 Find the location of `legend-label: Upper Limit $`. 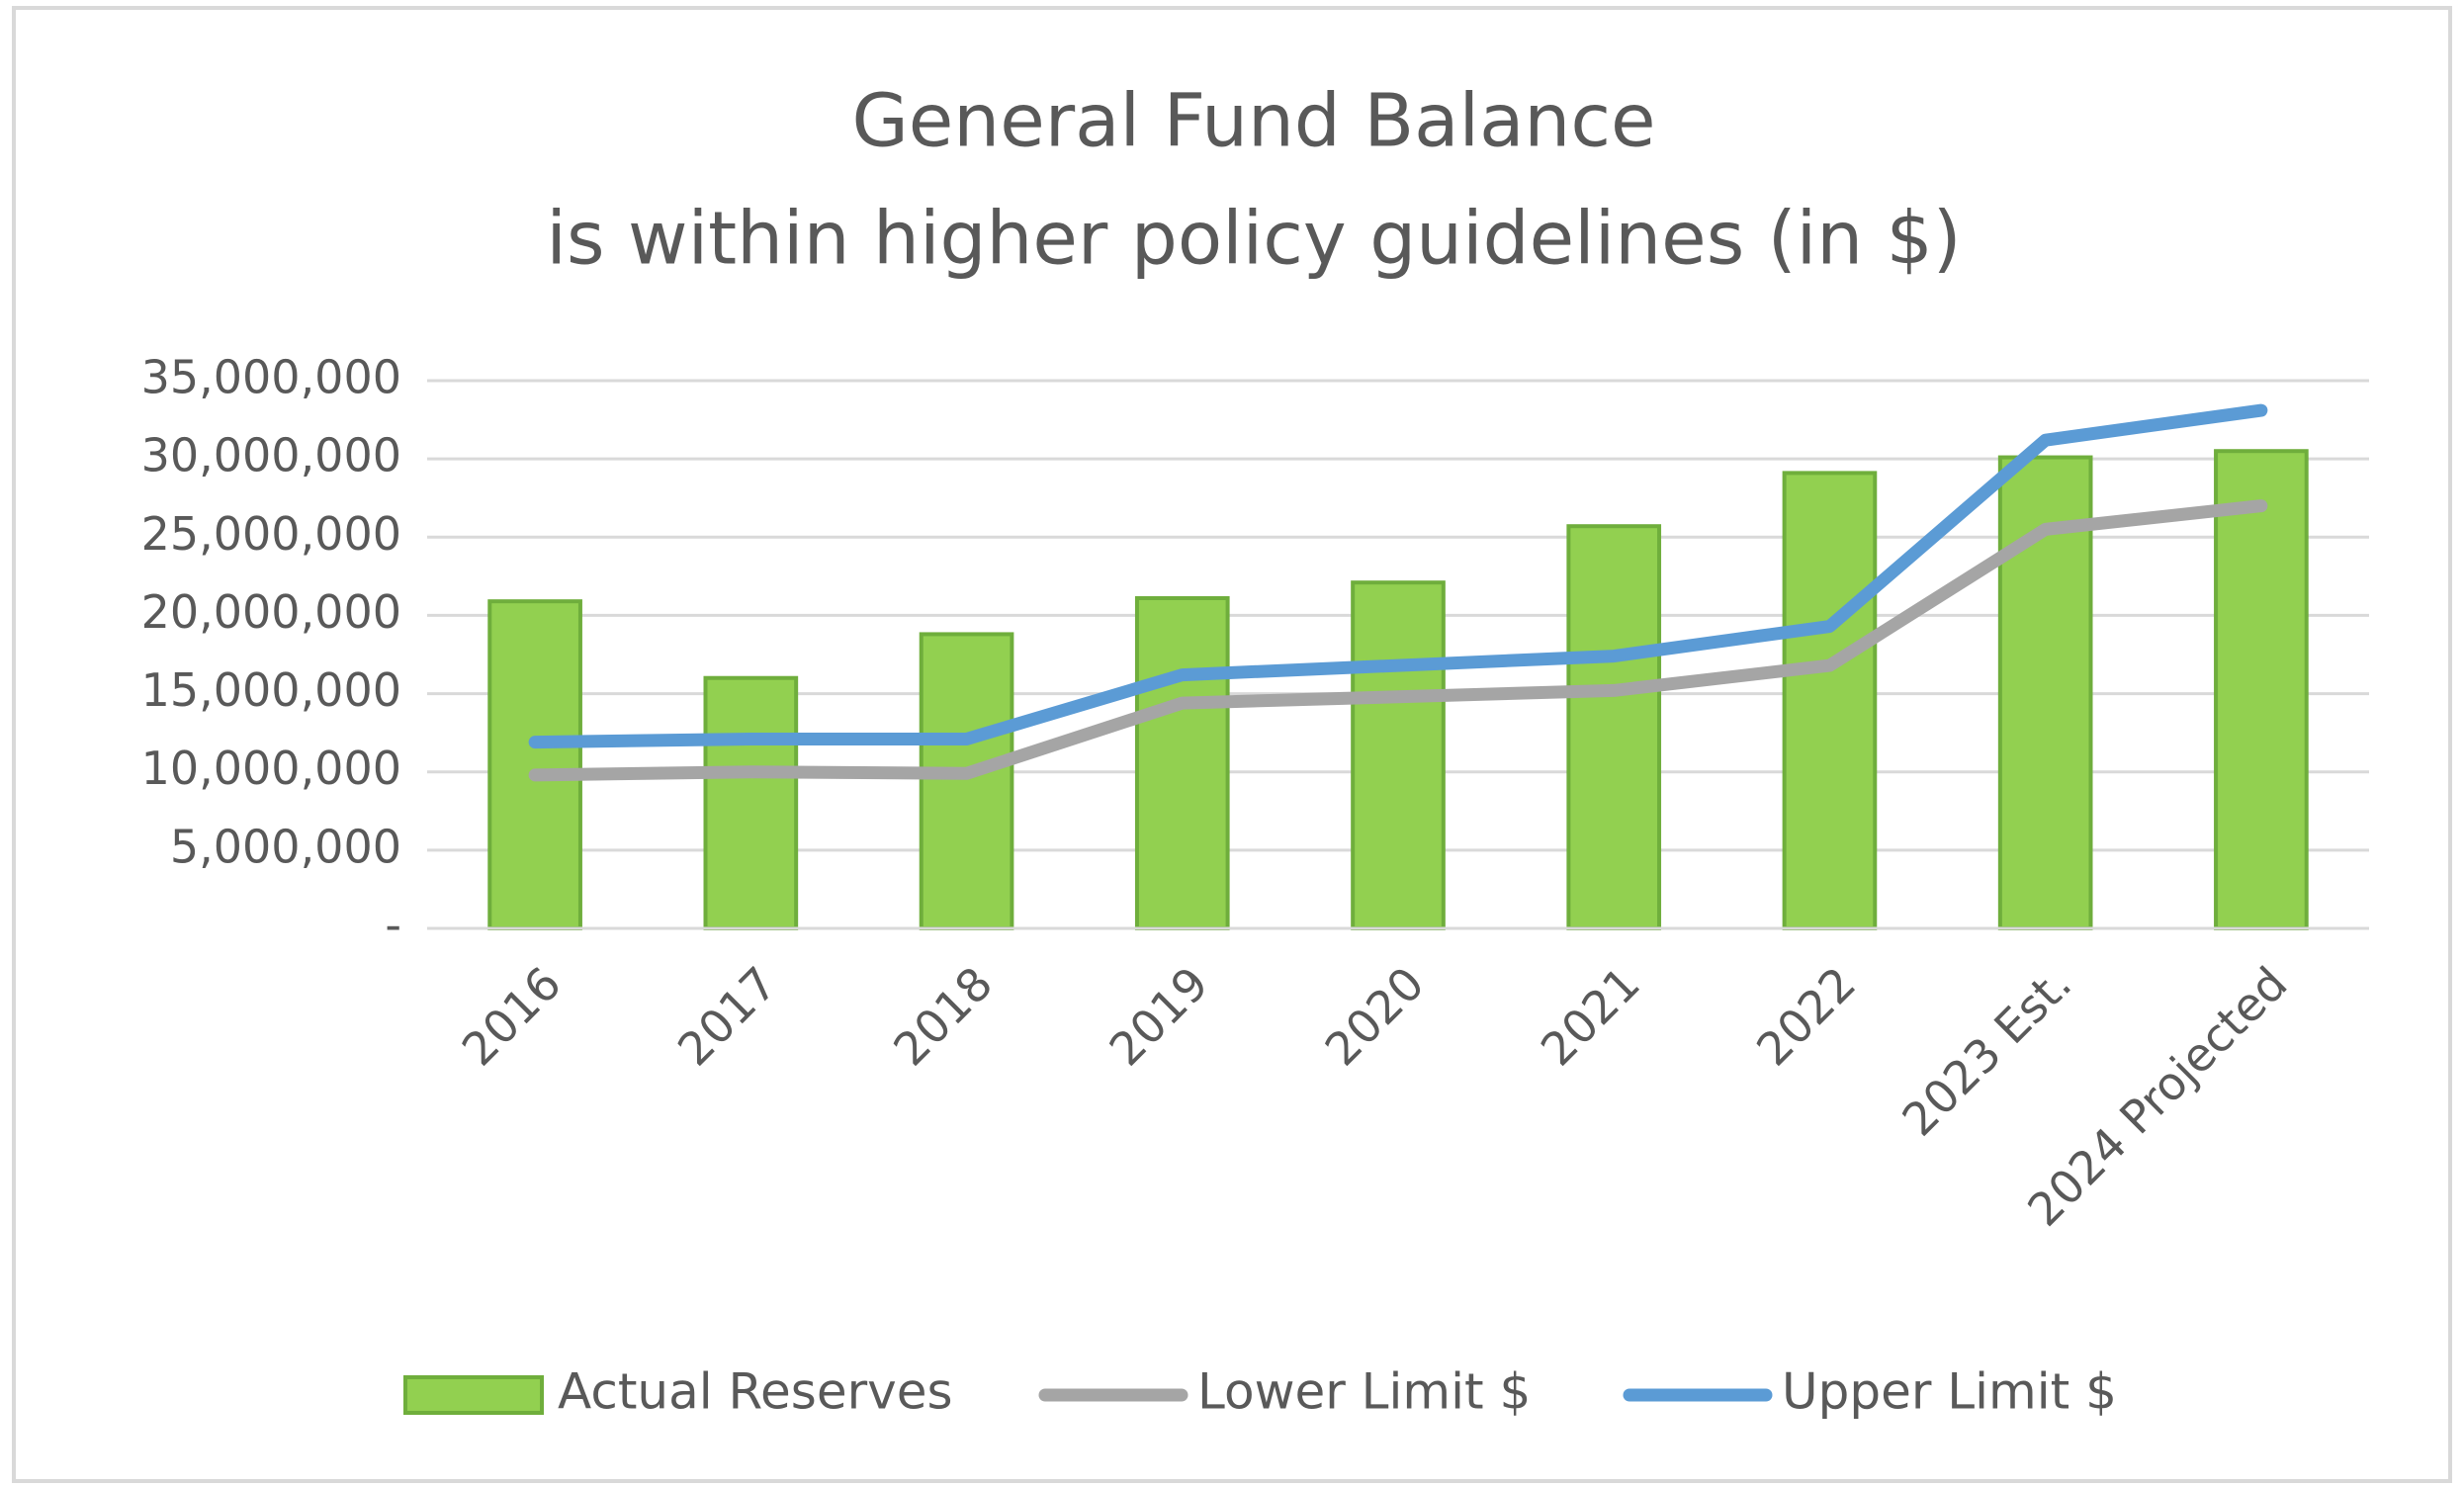

legend-label: Upper Limit $ is located at coordinates (1949, 1392).